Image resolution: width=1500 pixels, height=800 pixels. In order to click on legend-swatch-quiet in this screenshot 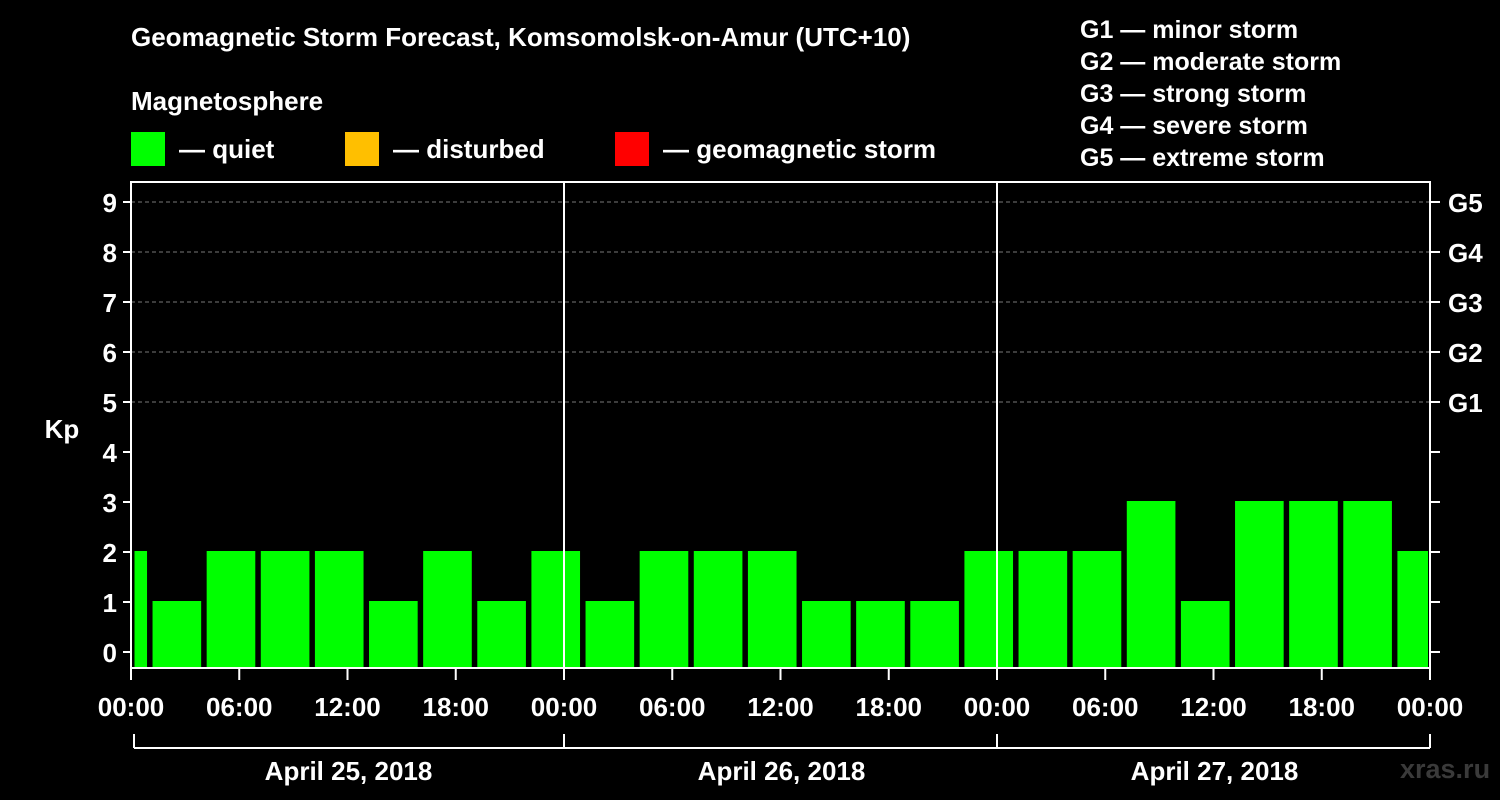, I will do `click(148, 149)`.